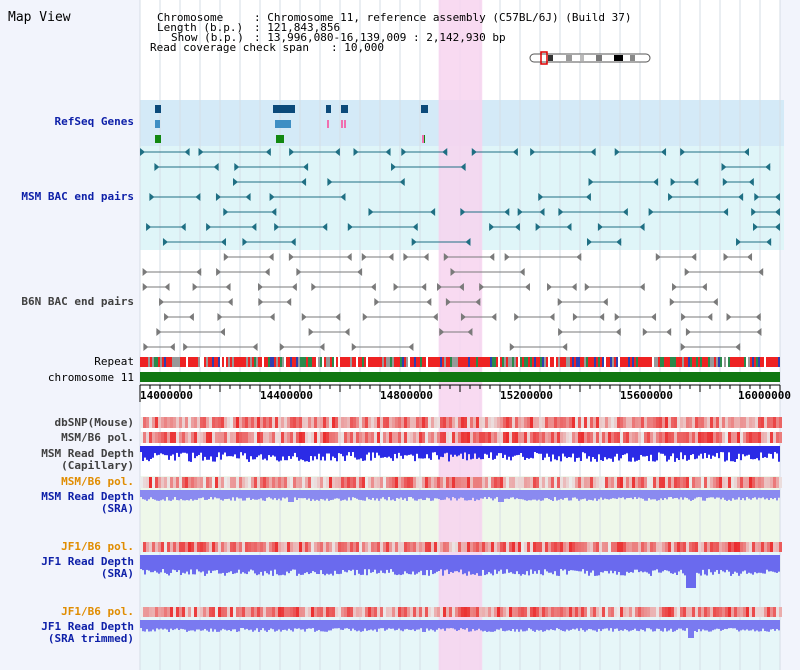 The image size is (800, 670). I want to click on jf1-read-depth-trimmed-label: JF1 Read Depth, so click(87, 626).